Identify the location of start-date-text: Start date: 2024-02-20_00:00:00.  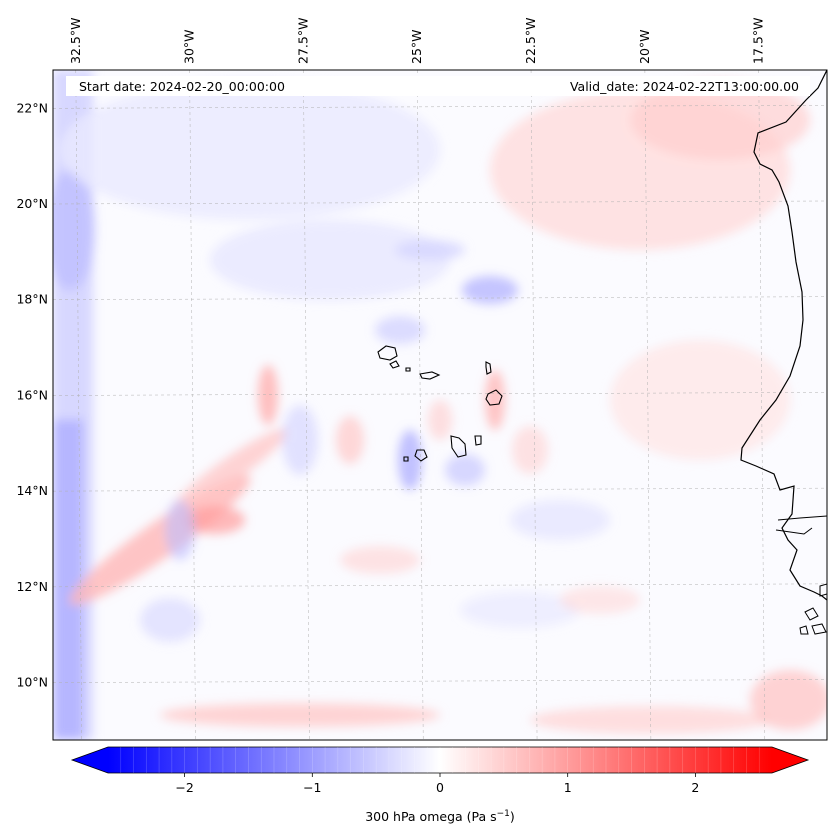
(182, 86).